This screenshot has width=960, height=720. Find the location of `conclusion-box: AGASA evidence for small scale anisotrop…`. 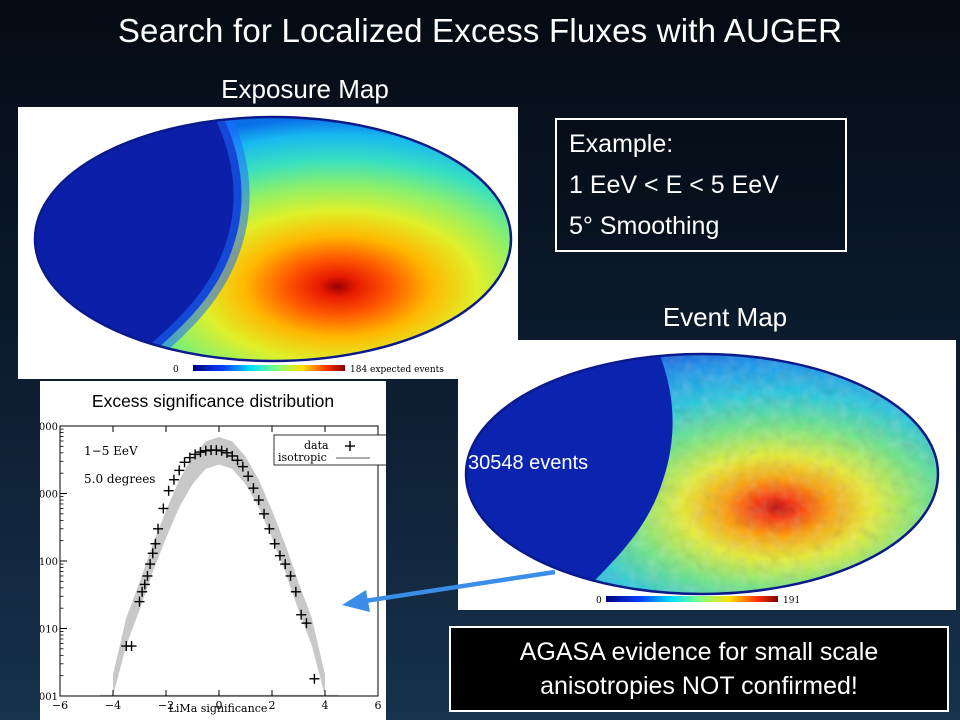

conclusion-box: AGASA evidence for small scale anisotrop… is located at coordinates (699, 669).